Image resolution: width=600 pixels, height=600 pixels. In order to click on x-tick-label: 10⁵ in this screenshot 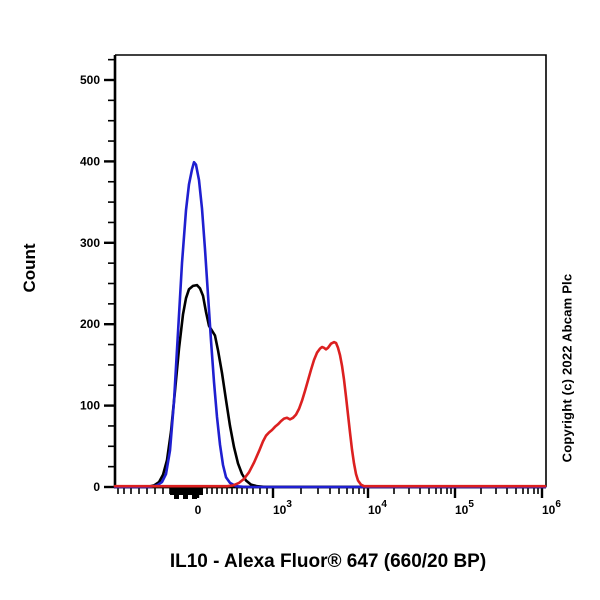, I will do `click(464, 508)`.